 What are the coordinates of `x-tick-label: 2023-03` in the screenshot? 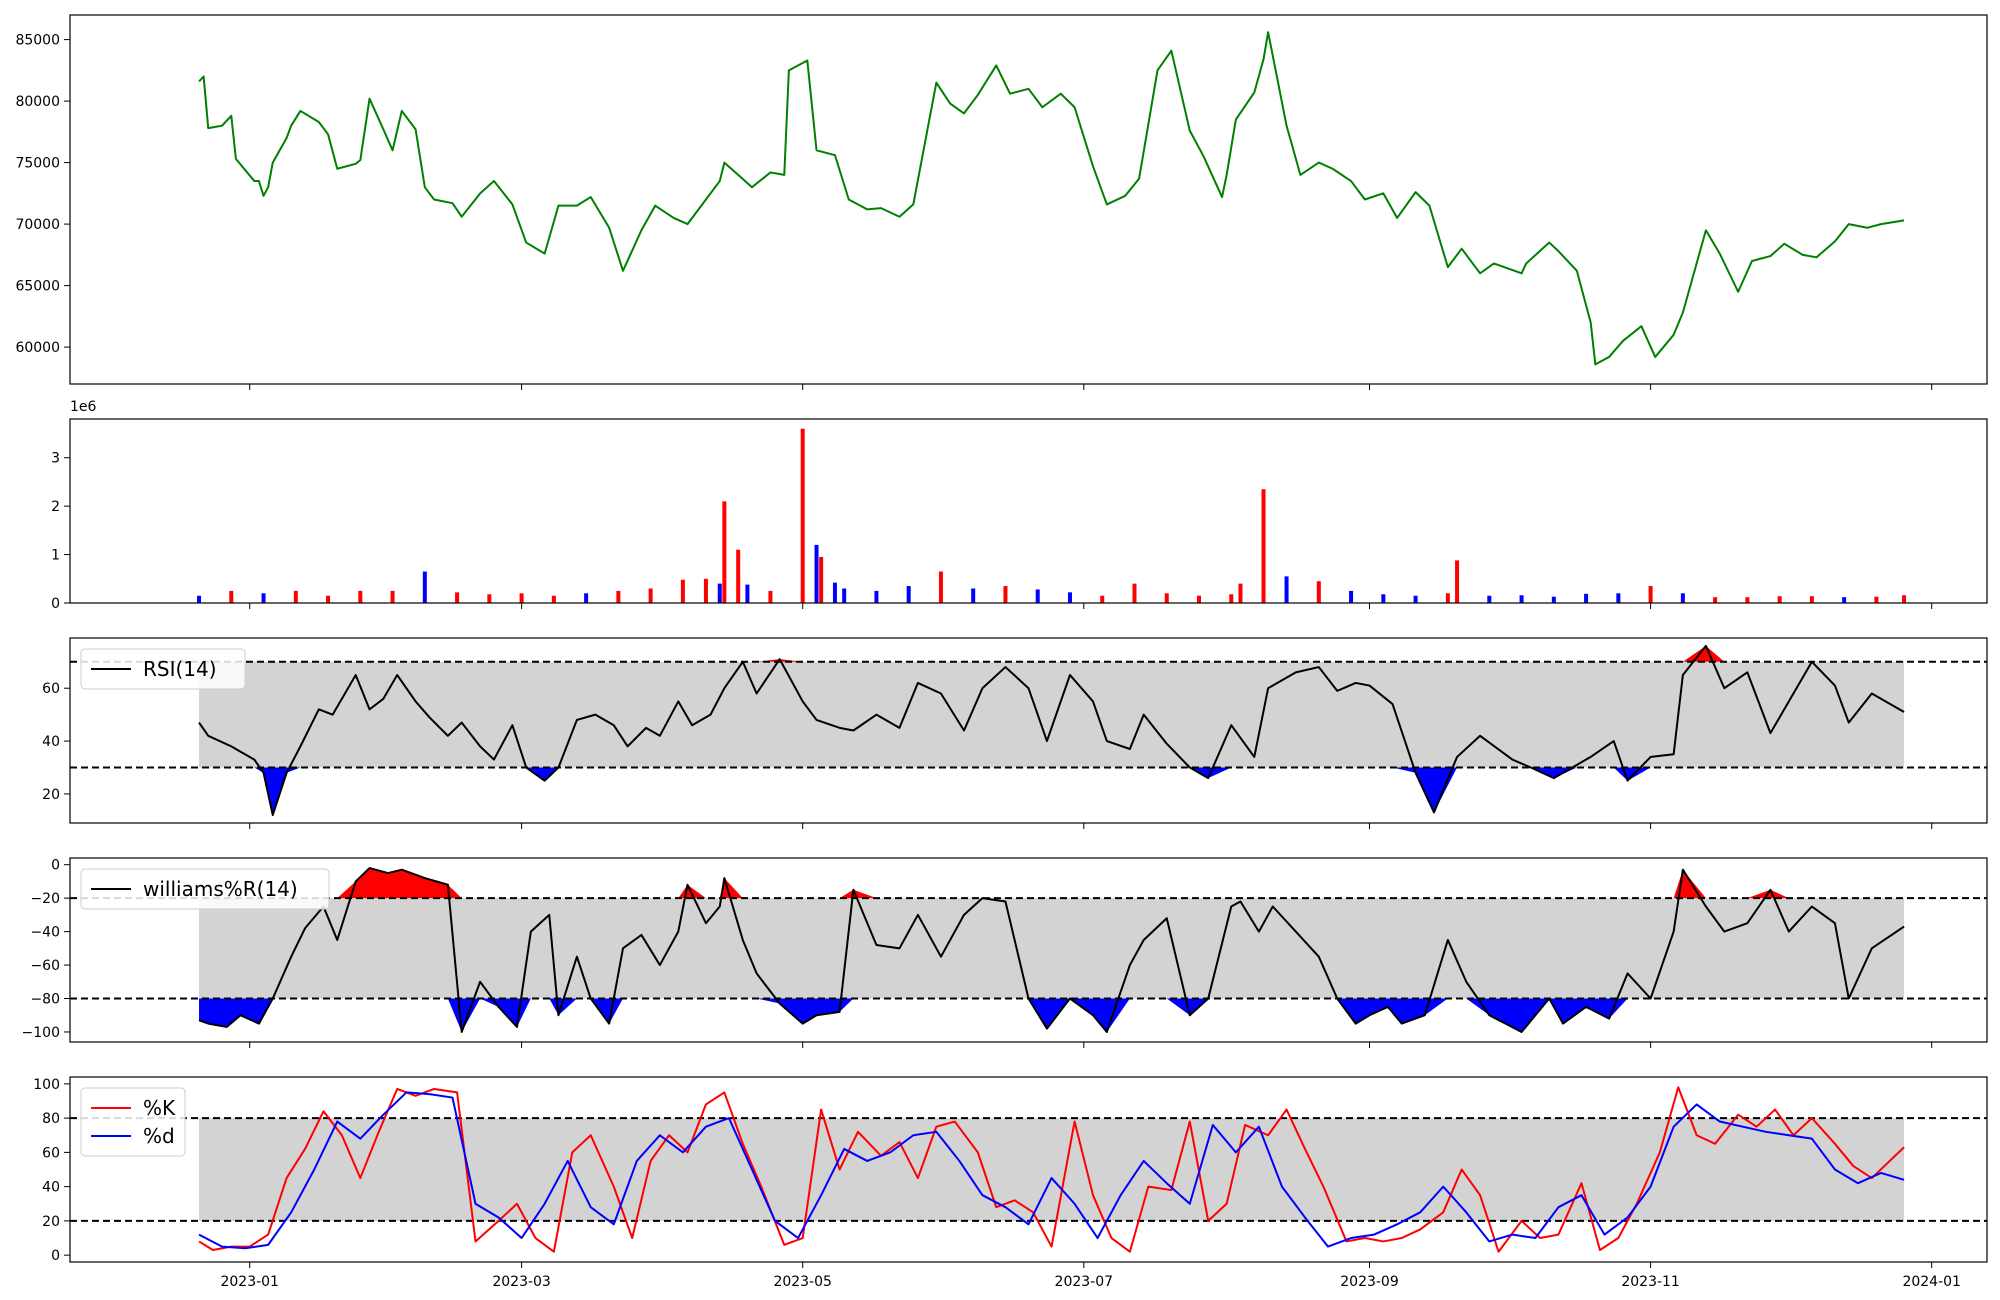 It's located at (521, 1282).